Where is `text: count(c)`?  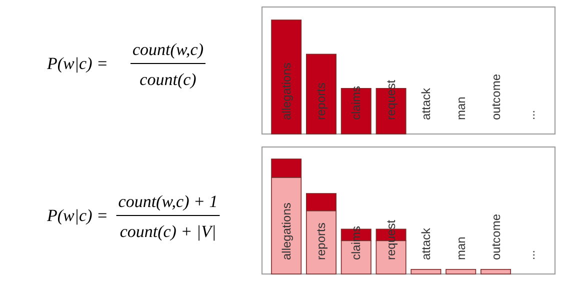 text: count(c) is located at coordinates (168, 79).